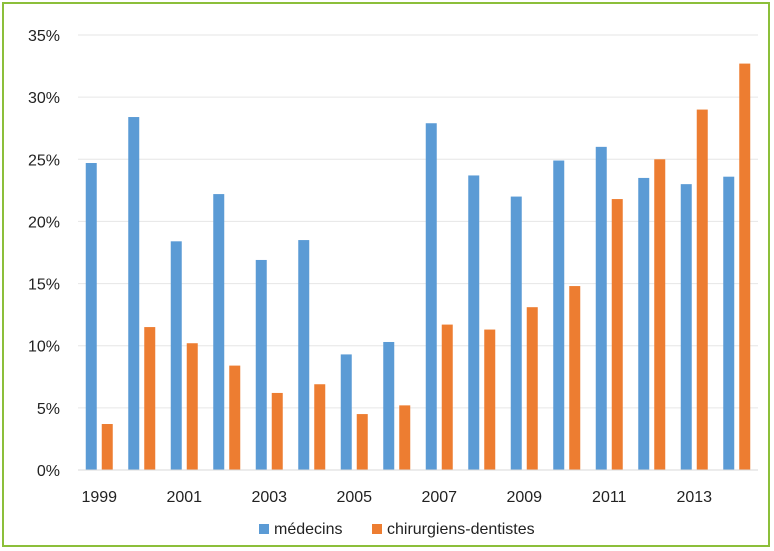 This screenshot has width=774, height=551. I want to click on bar-medecins-2001, so click(176, 355).